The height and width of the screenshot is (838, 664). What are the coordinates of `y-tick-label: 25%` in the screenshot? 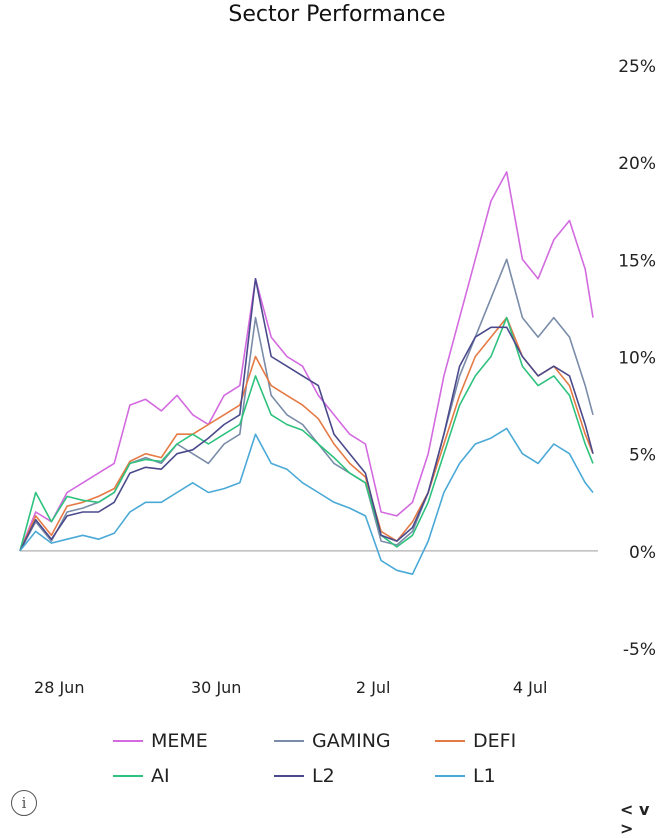 It's located at (637, 67).